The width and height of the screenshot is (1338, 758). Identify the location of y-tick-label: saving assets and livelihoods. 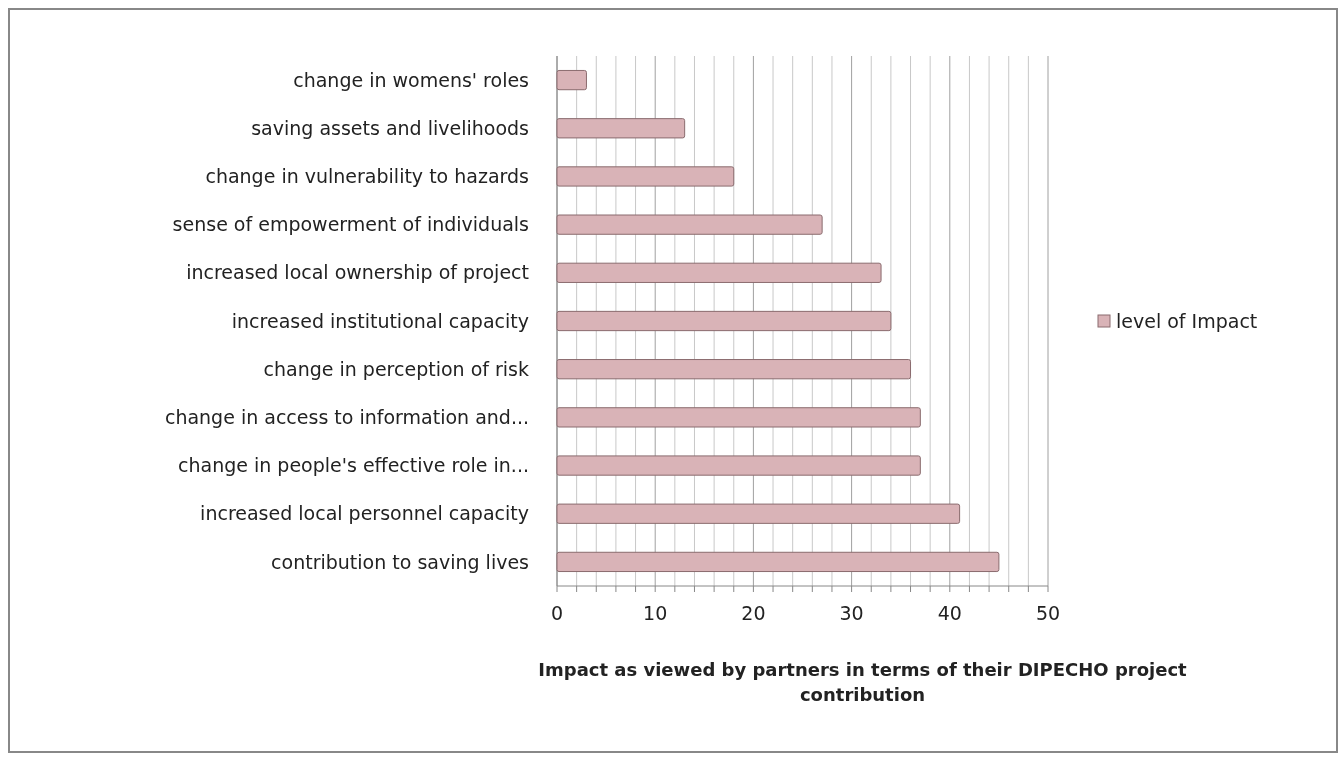
(390, 127).